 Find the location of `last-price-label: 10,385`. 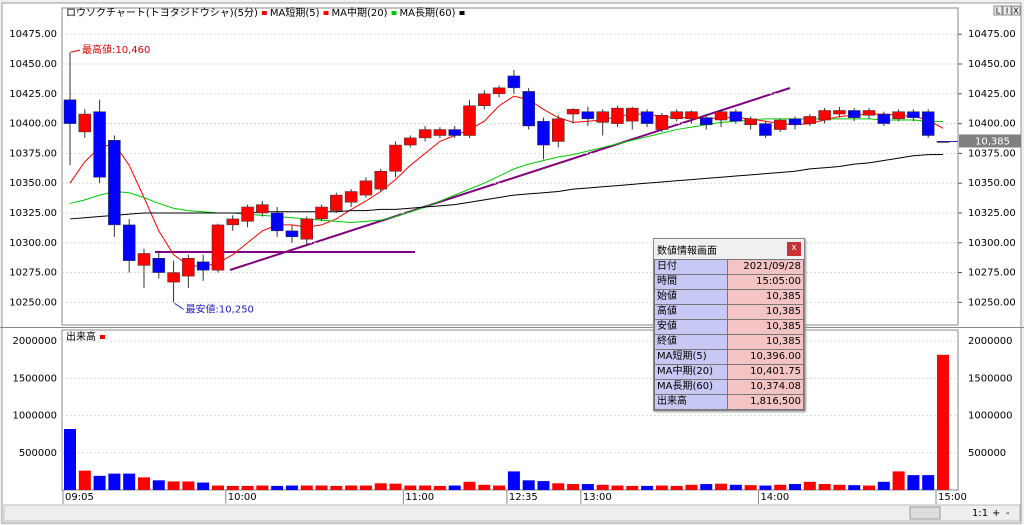

last-price-label: 10,385 is located at coordinates (992, 141).